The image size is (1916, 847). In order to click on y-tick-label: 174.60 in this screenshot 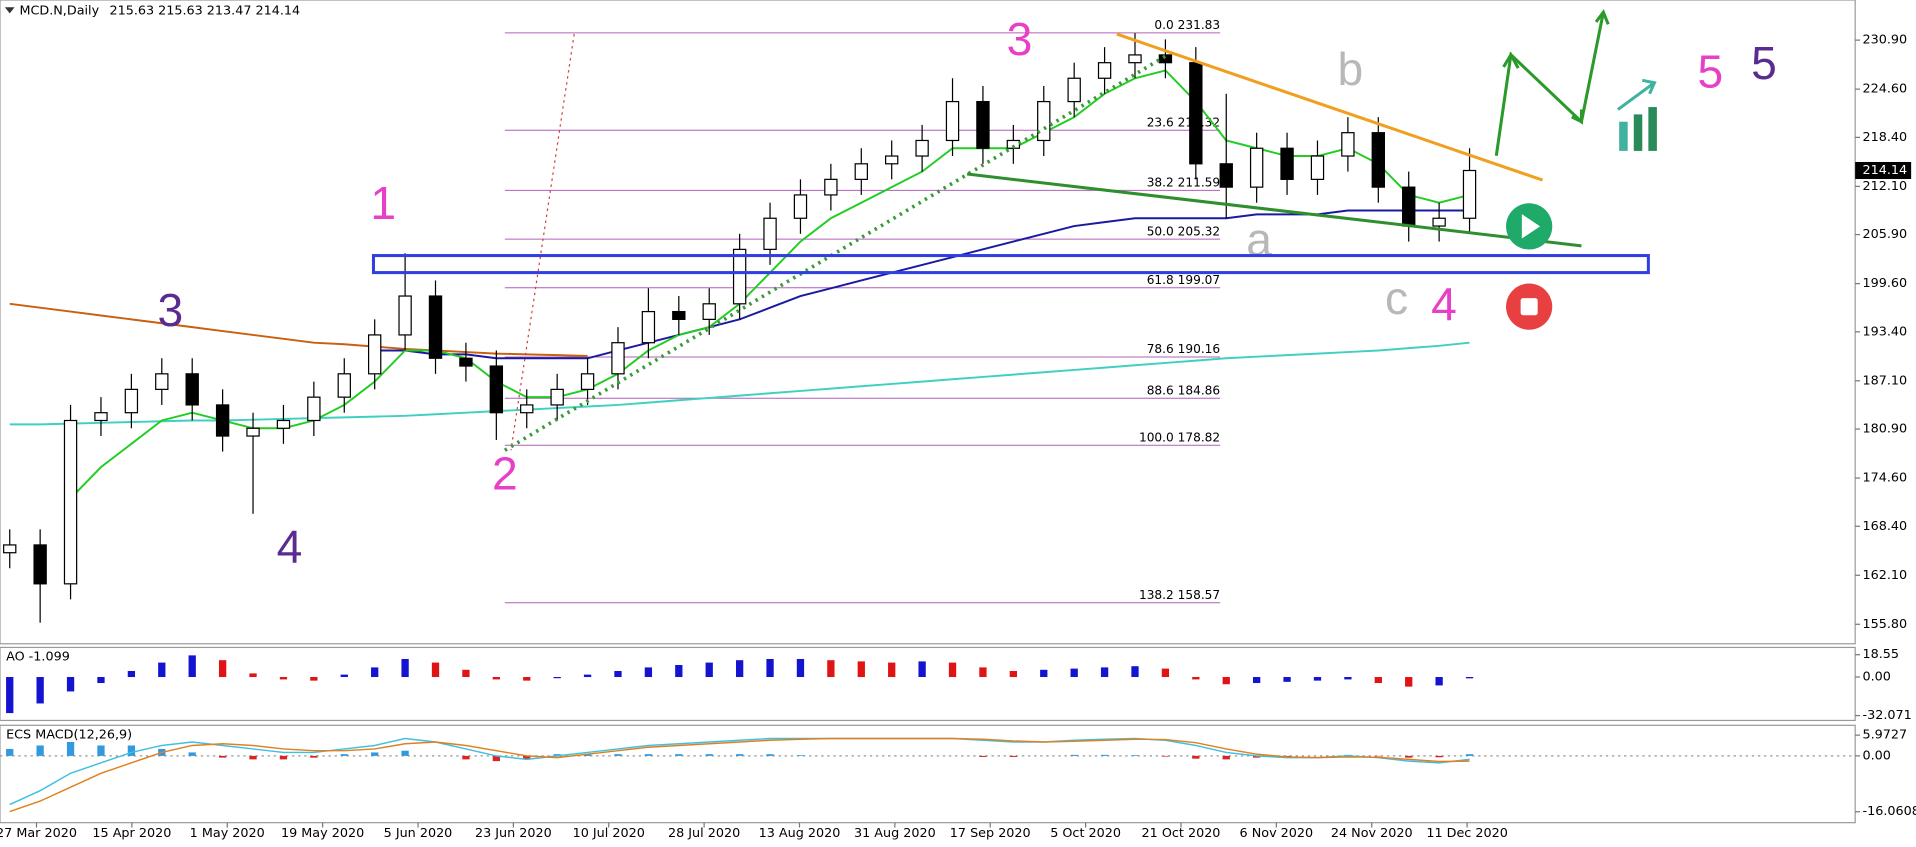, I will do `click(1884, 478)`.